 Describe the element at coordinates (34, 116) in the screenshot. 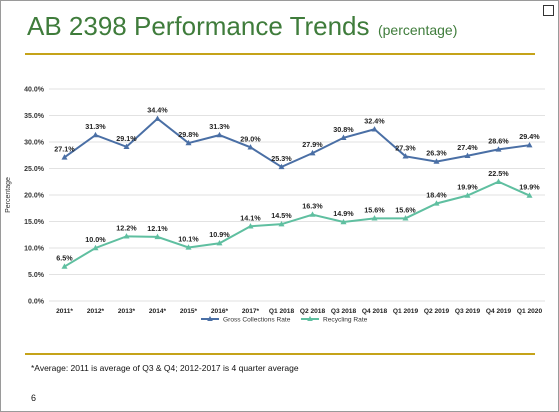

I see `y-tick-label: 35.0%` at that location.